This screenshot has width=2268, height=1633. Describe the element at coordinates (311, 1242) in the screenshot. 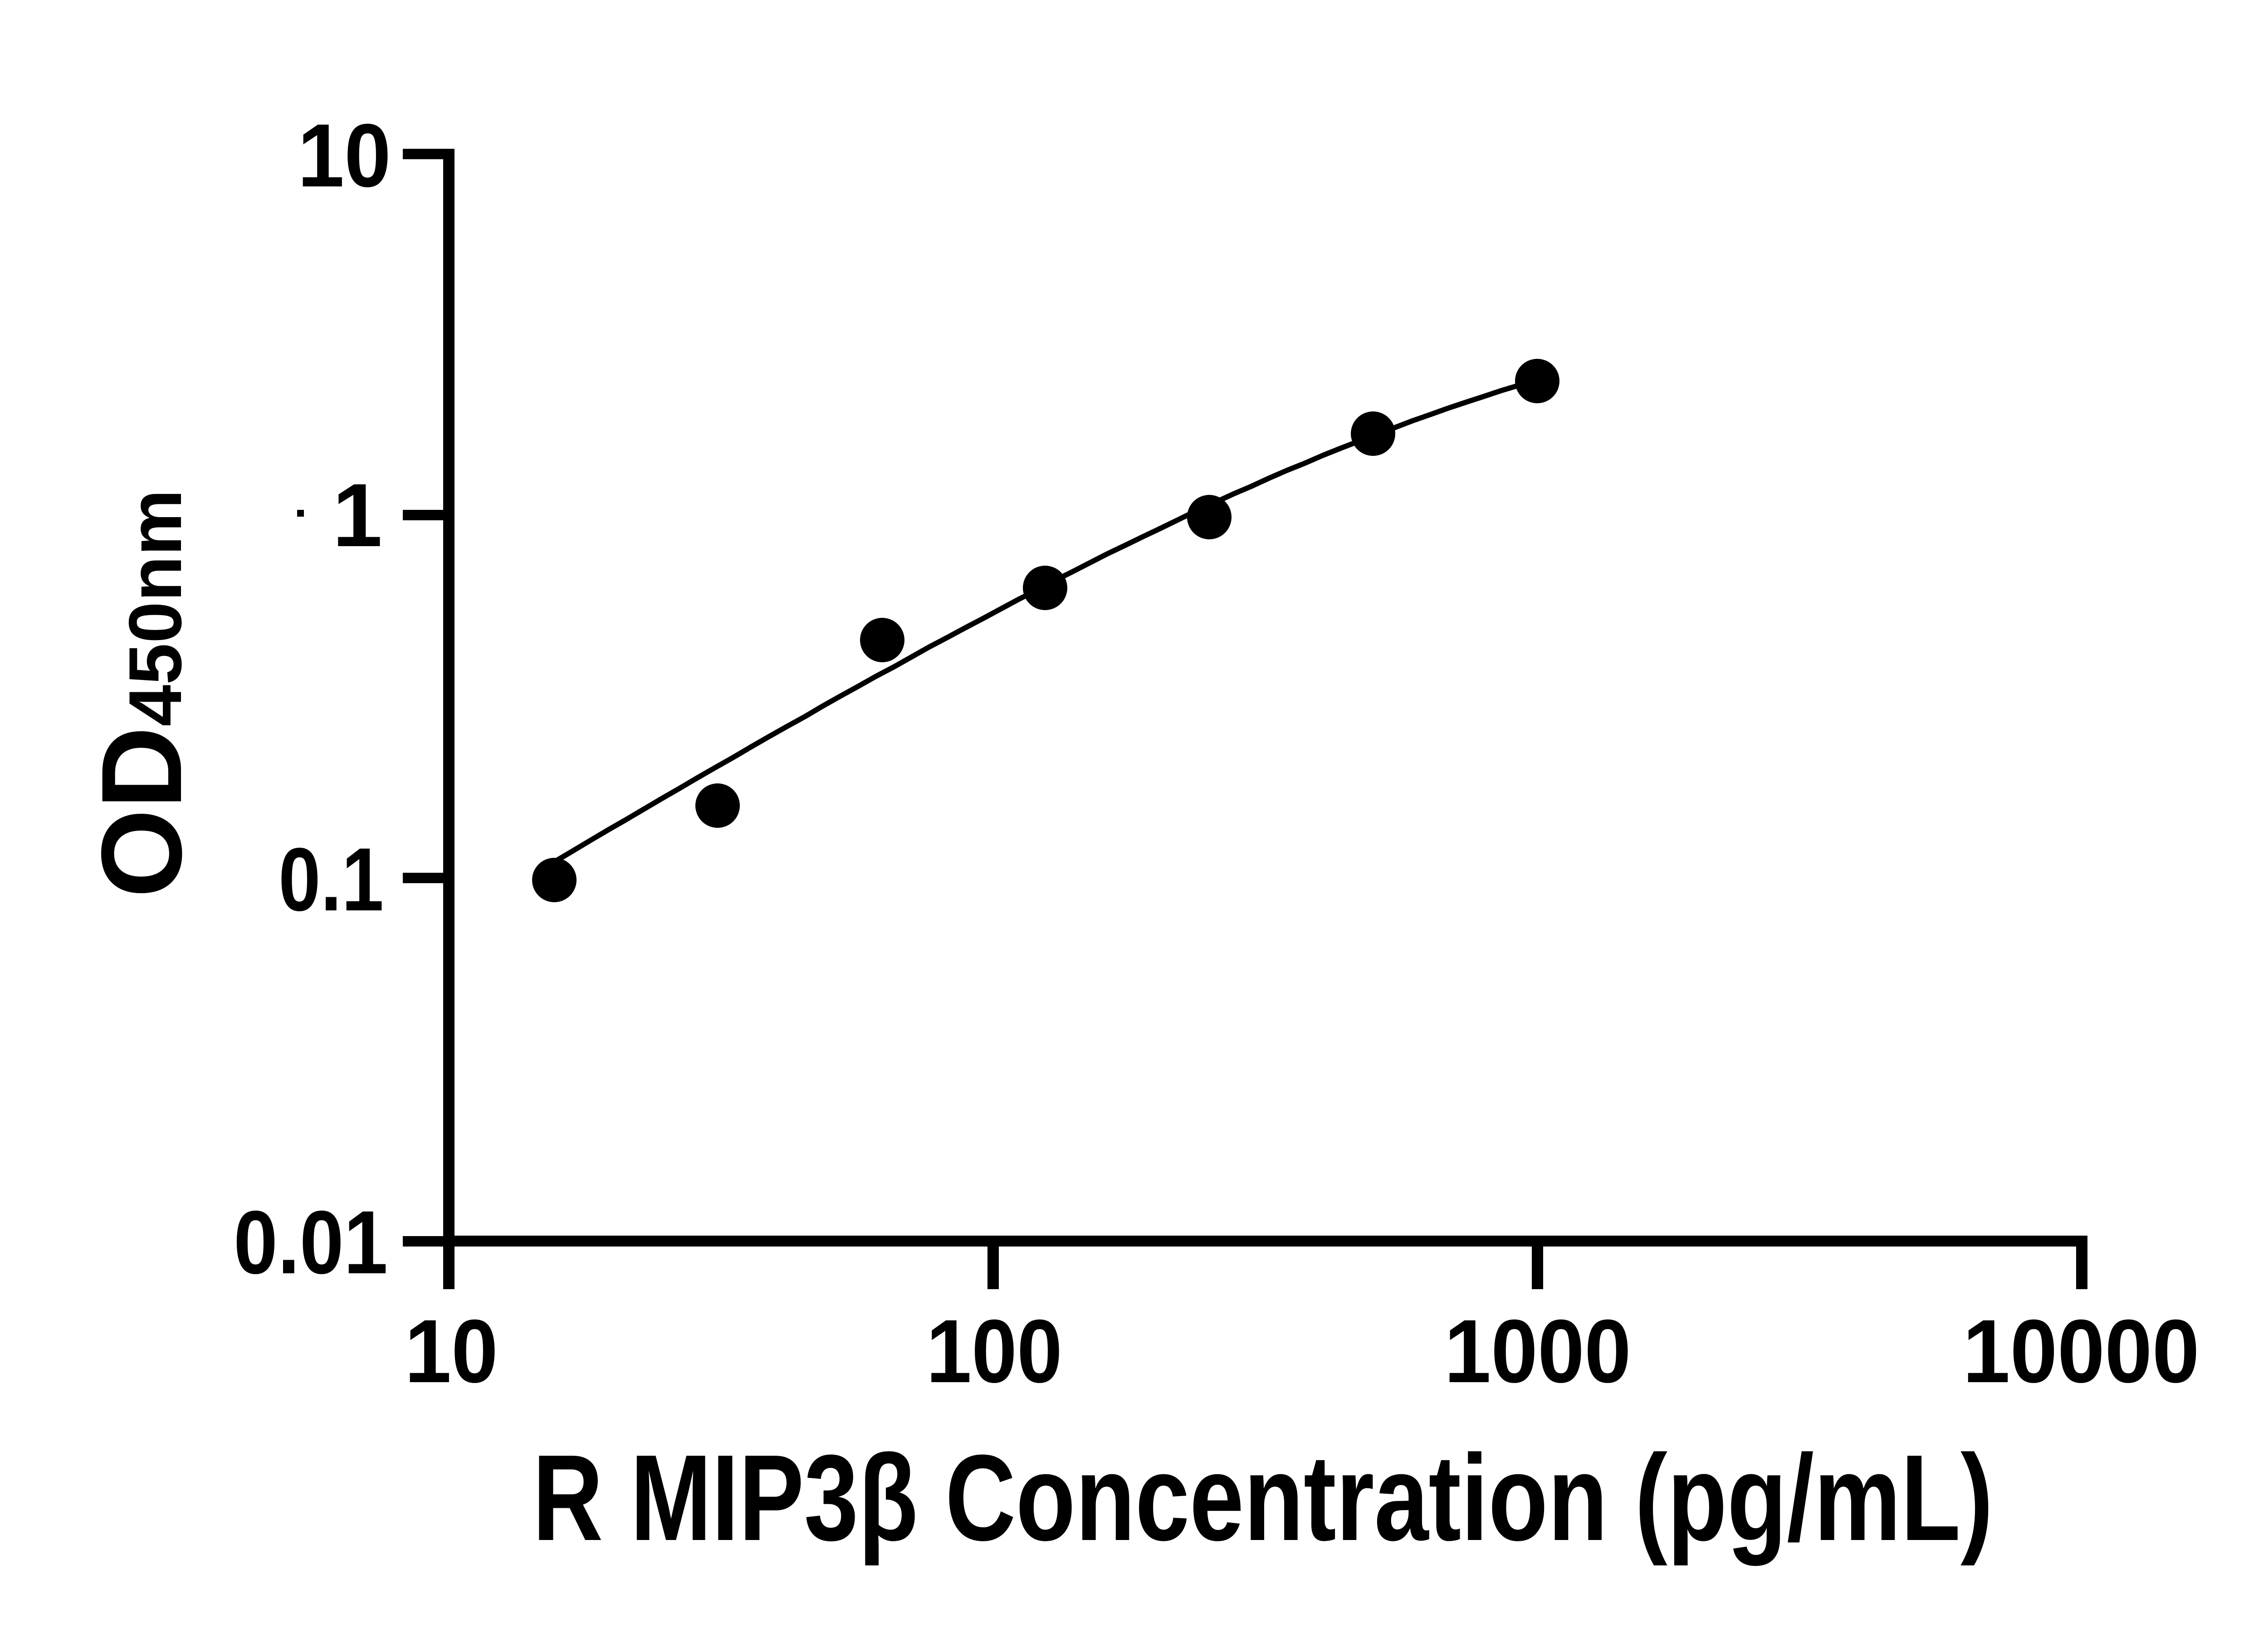

I see `svg-text: 0.01` at that location.